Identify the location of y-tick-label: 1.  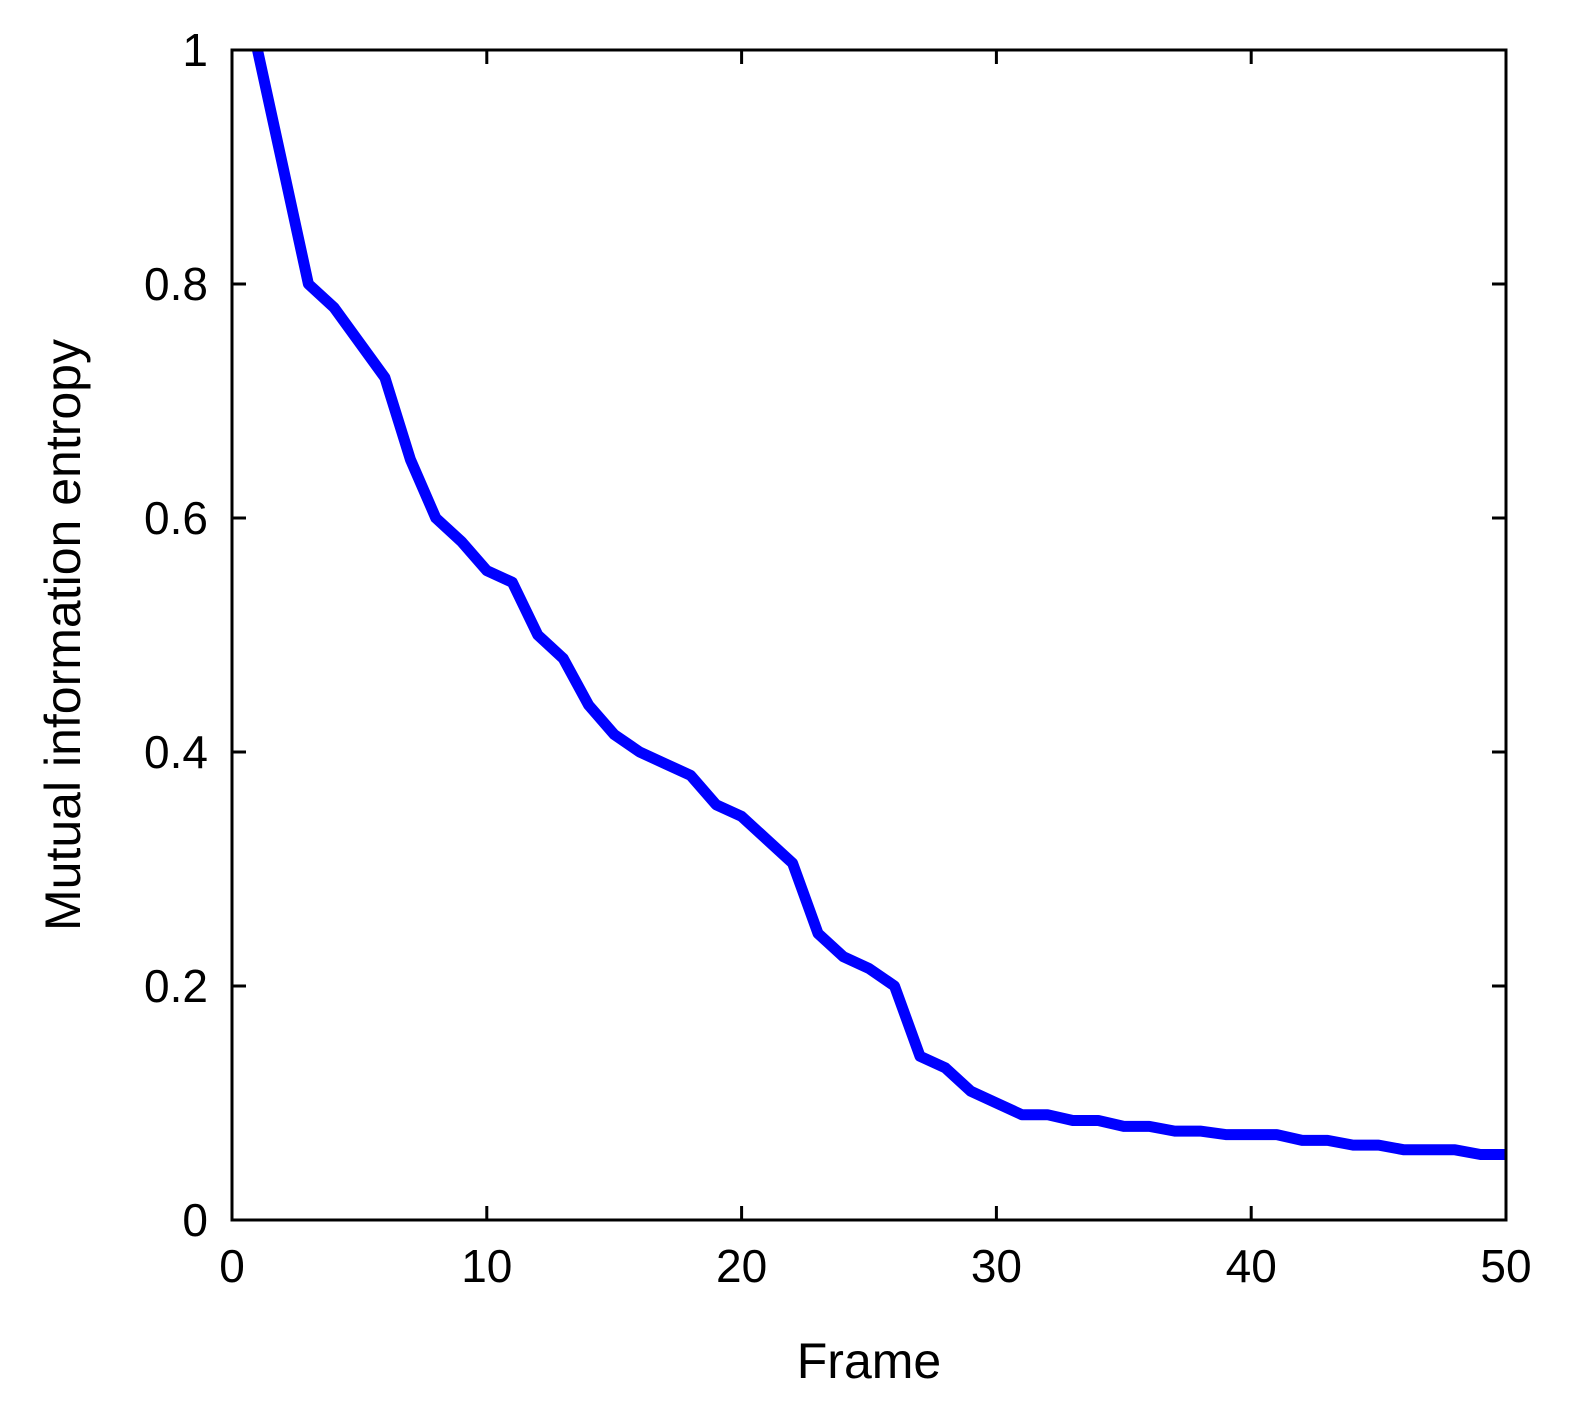
(195, 50).